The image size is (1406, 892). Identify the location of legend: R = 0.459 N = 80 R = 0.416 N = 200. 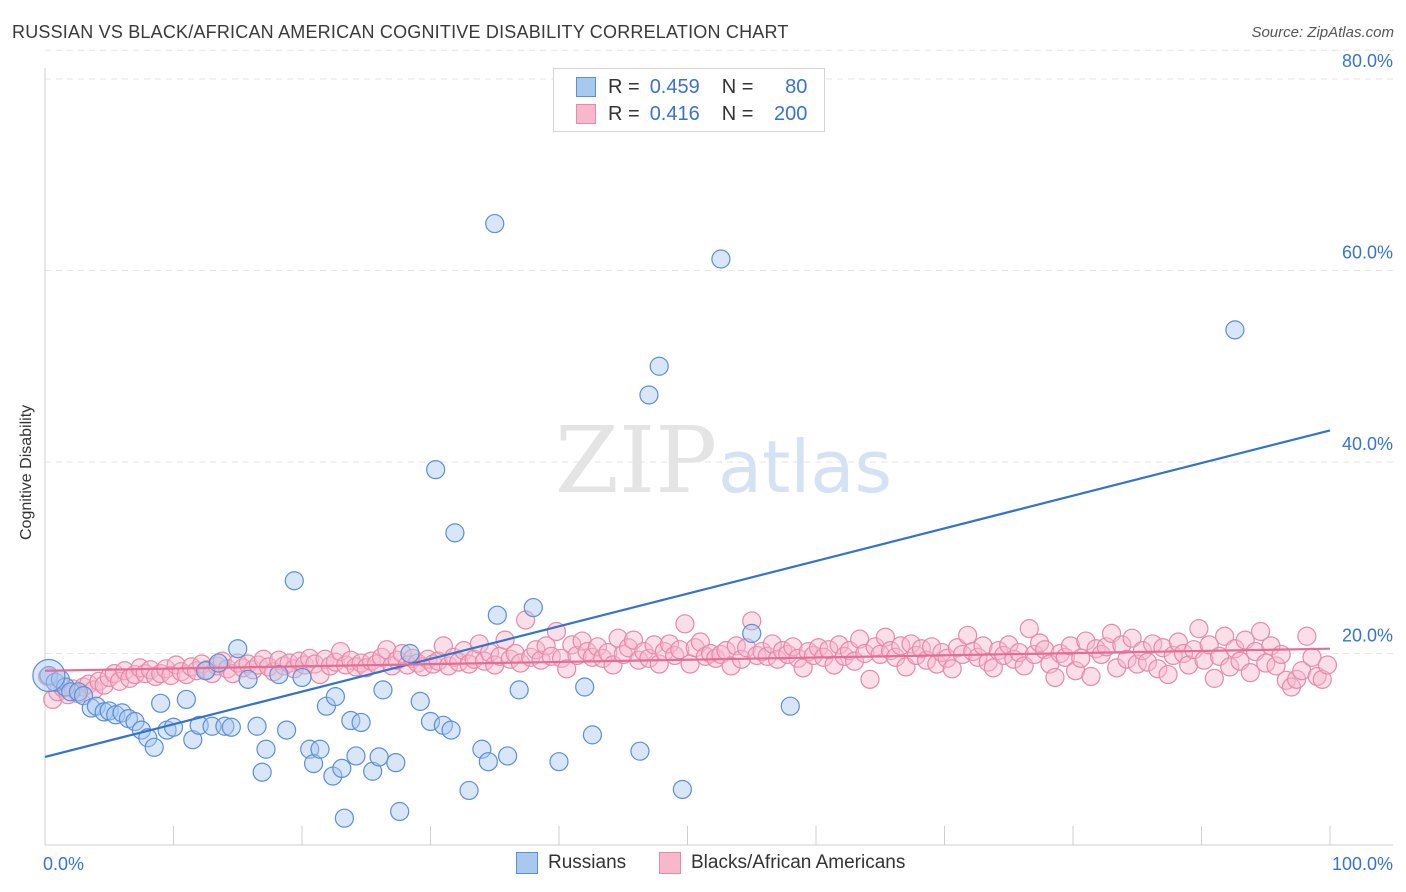
(689, 100).